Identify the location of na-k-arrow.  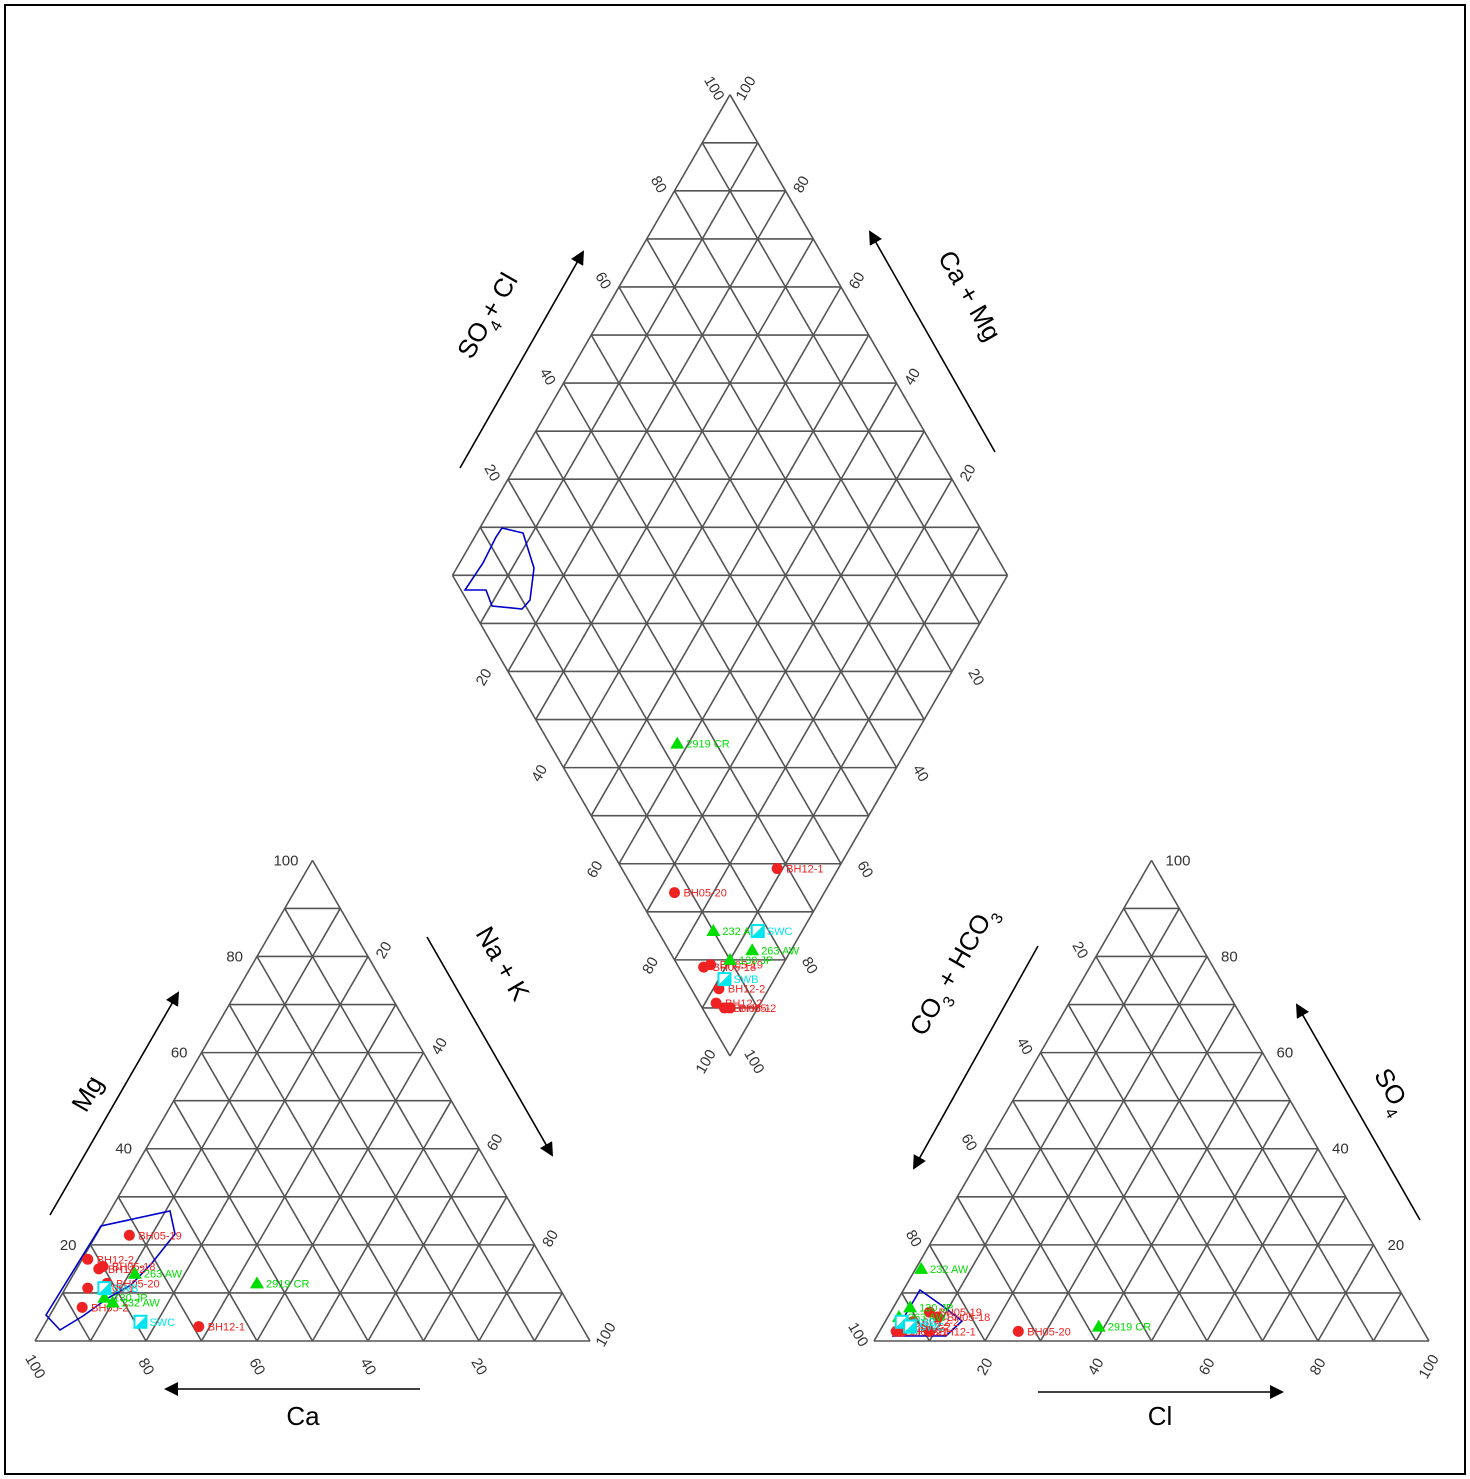
(489, 1046).